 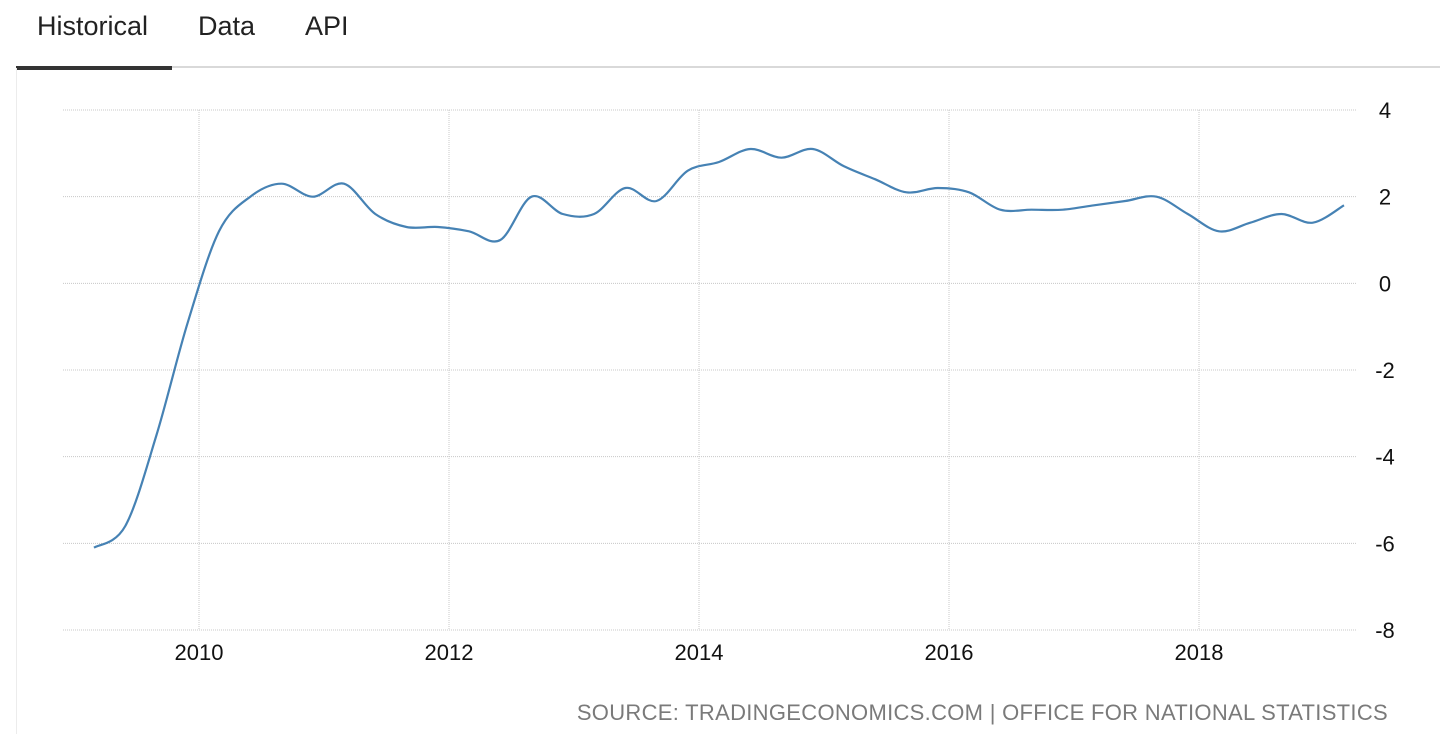 I want to click on tab-historical: Historical, so click(x=94, y=35).